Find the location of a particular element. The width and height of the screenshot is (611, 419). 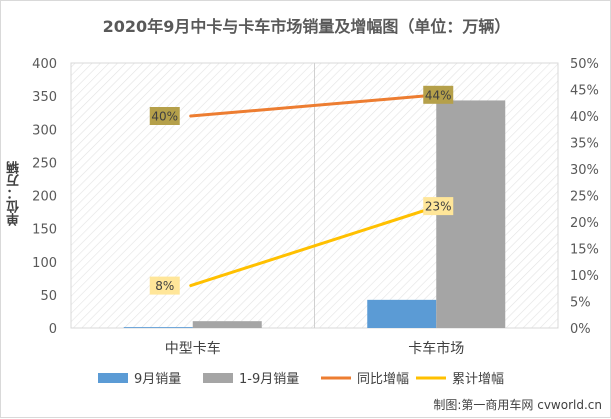

chart-title: 2020年9月中卡与卡车市场销量及增幅图（单位：万辆） is located at coordinates (306, 26).